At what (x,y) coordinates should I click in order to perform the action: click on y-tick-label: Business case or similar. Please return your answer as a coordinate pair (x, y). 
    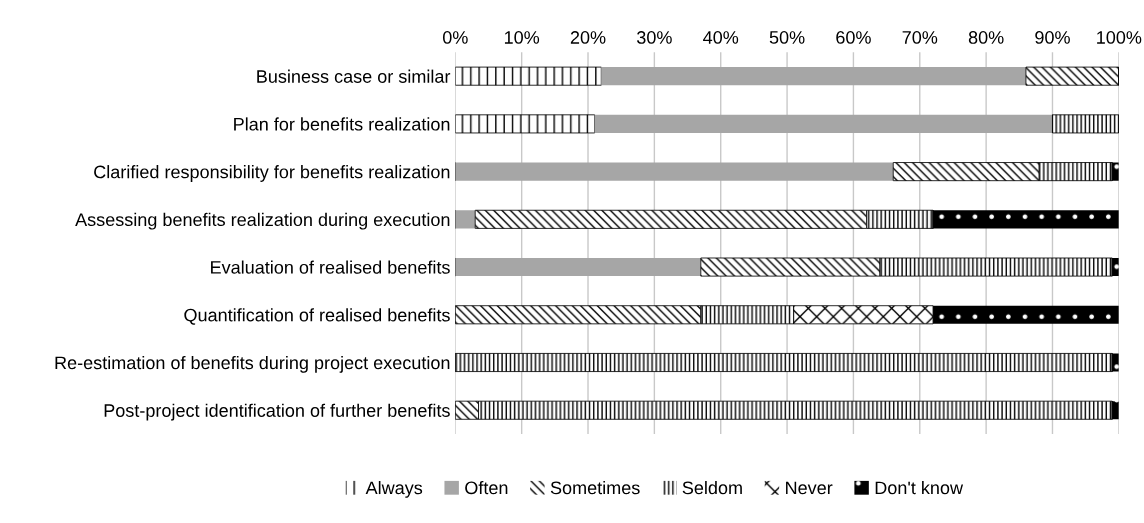
    Looking at the image, I should click on (354, 76).